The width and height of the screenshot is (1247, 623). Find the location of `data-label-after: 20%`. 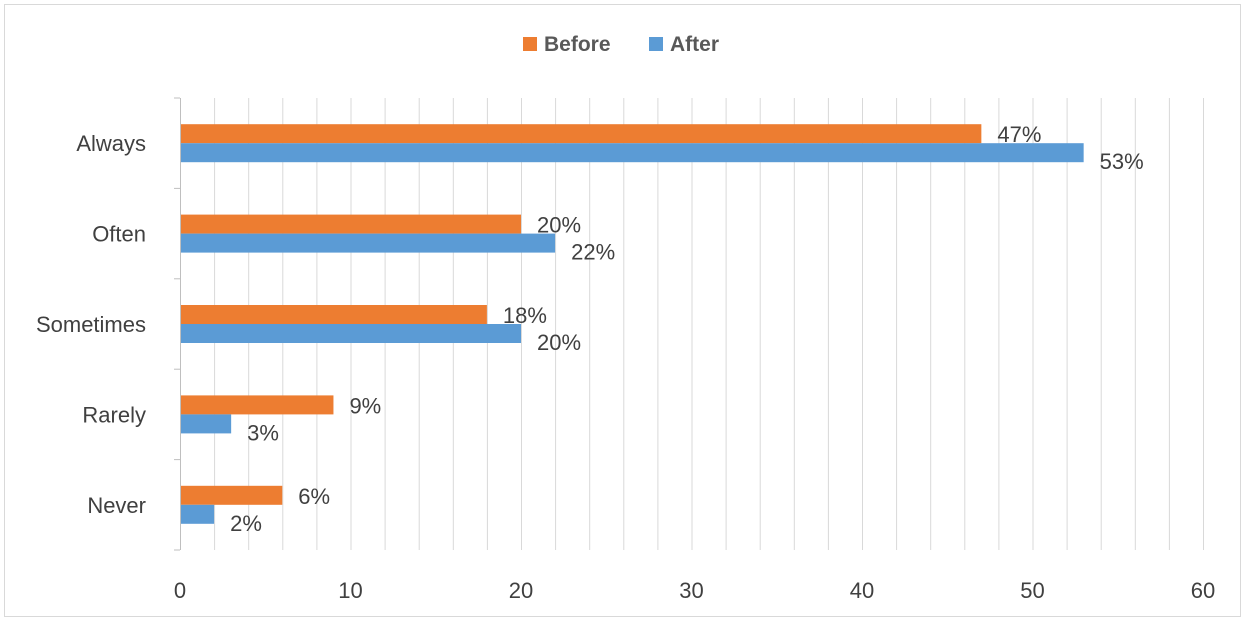

data-label-after: 20% is located at coordinates (559, 342).